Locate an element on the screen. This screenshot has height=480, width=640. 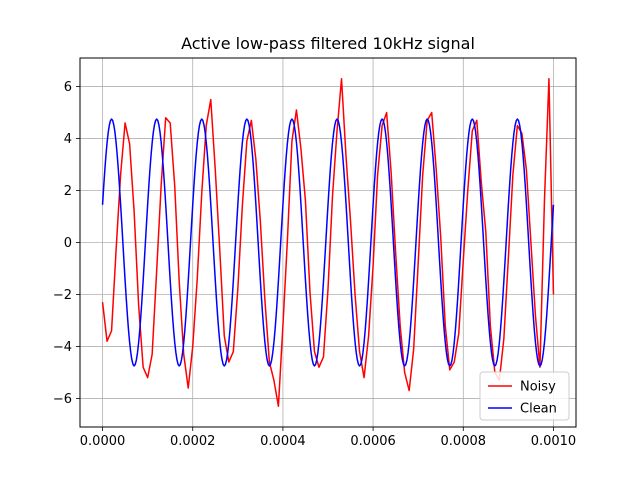
x-tick-label: 0.0004 is located at coordinates (283, 441).